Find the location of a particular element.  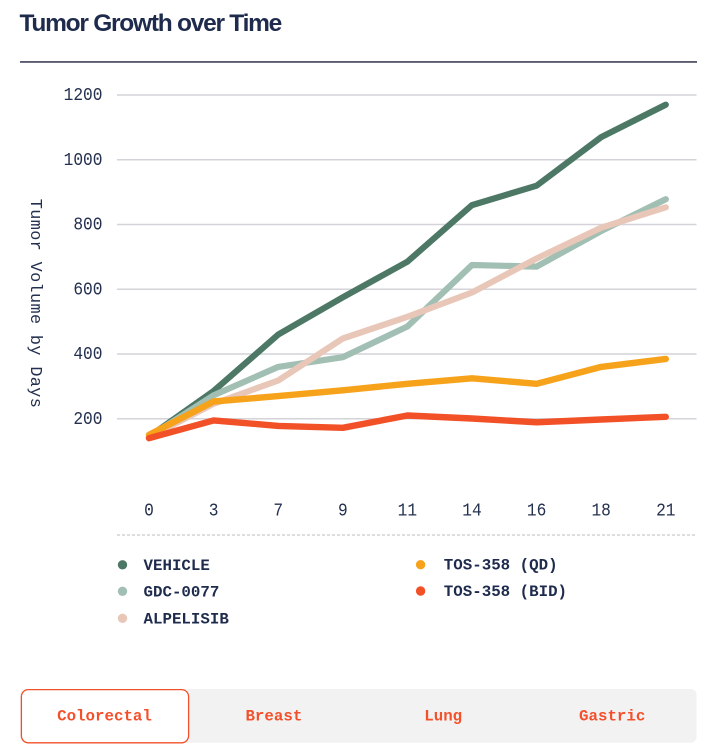

svg-text: GDC-0077 is located at coordinates (182, 592).